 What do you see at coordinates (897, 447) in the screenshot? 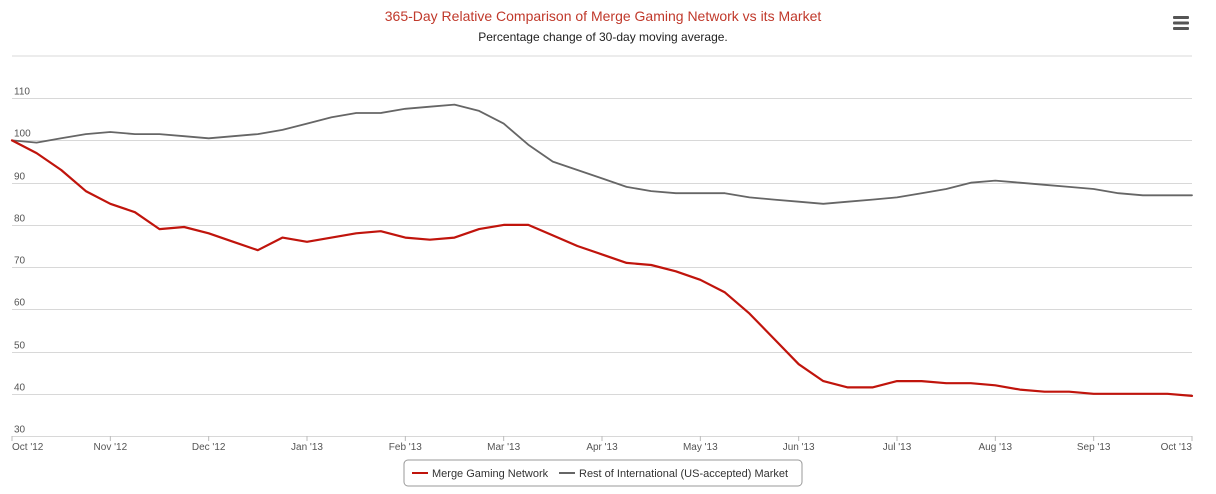
I see `x-tick-label-9: Jul '13` at bounding box center [897, 447].